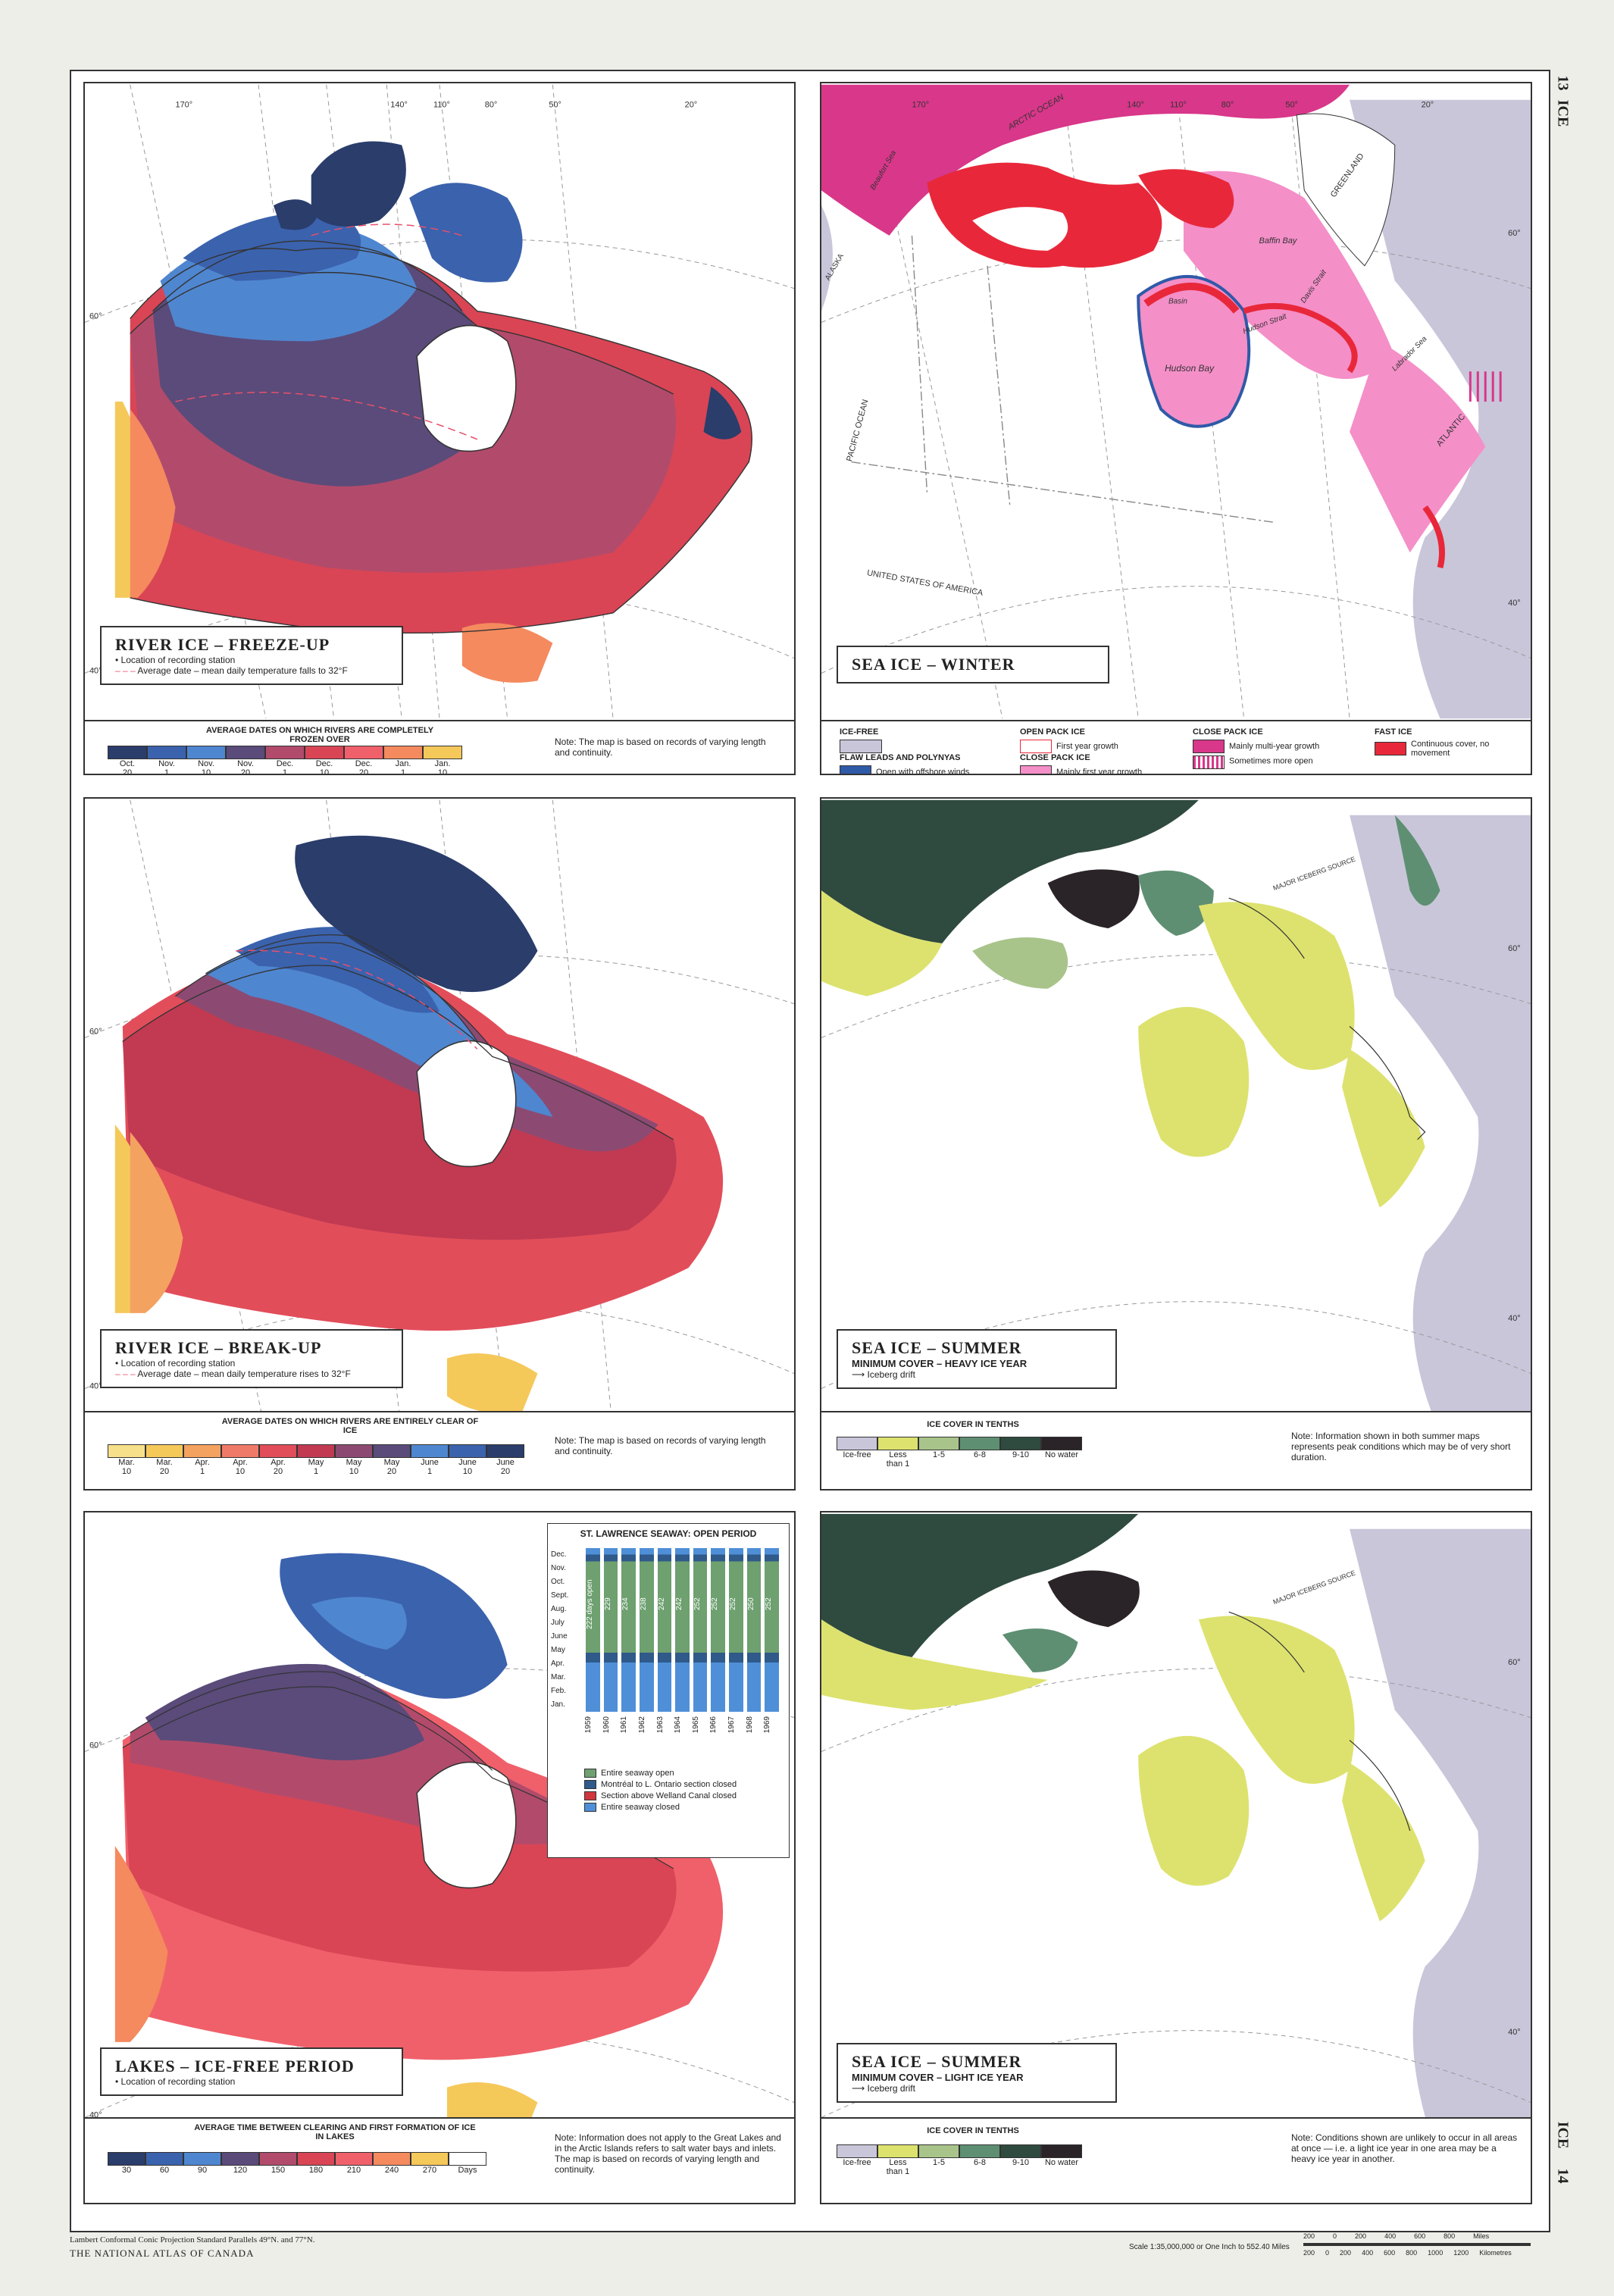 This screenshot has width=1614, height=2296. Describe the element at coordinates (1209, 762) in the screenshot. I see `sometimes-open-swatch` at that location.